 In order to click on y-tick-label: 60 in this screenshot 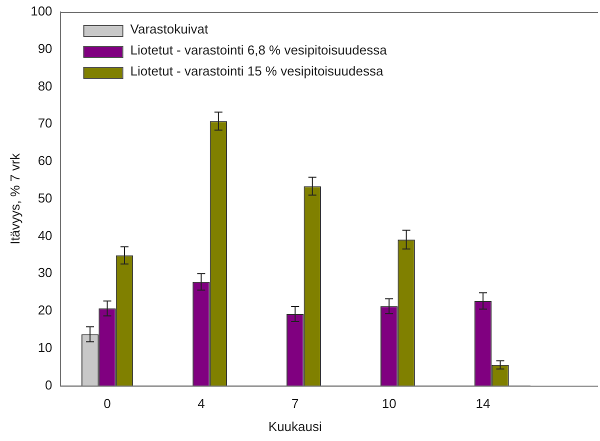, I will do `click(45, 160)`.